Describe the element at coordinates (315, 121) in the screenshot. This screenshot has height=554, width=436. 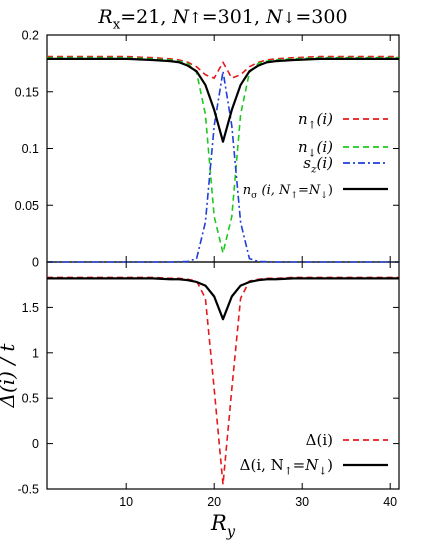
I see `legend-n-up-label: n↑(i)` at that location.